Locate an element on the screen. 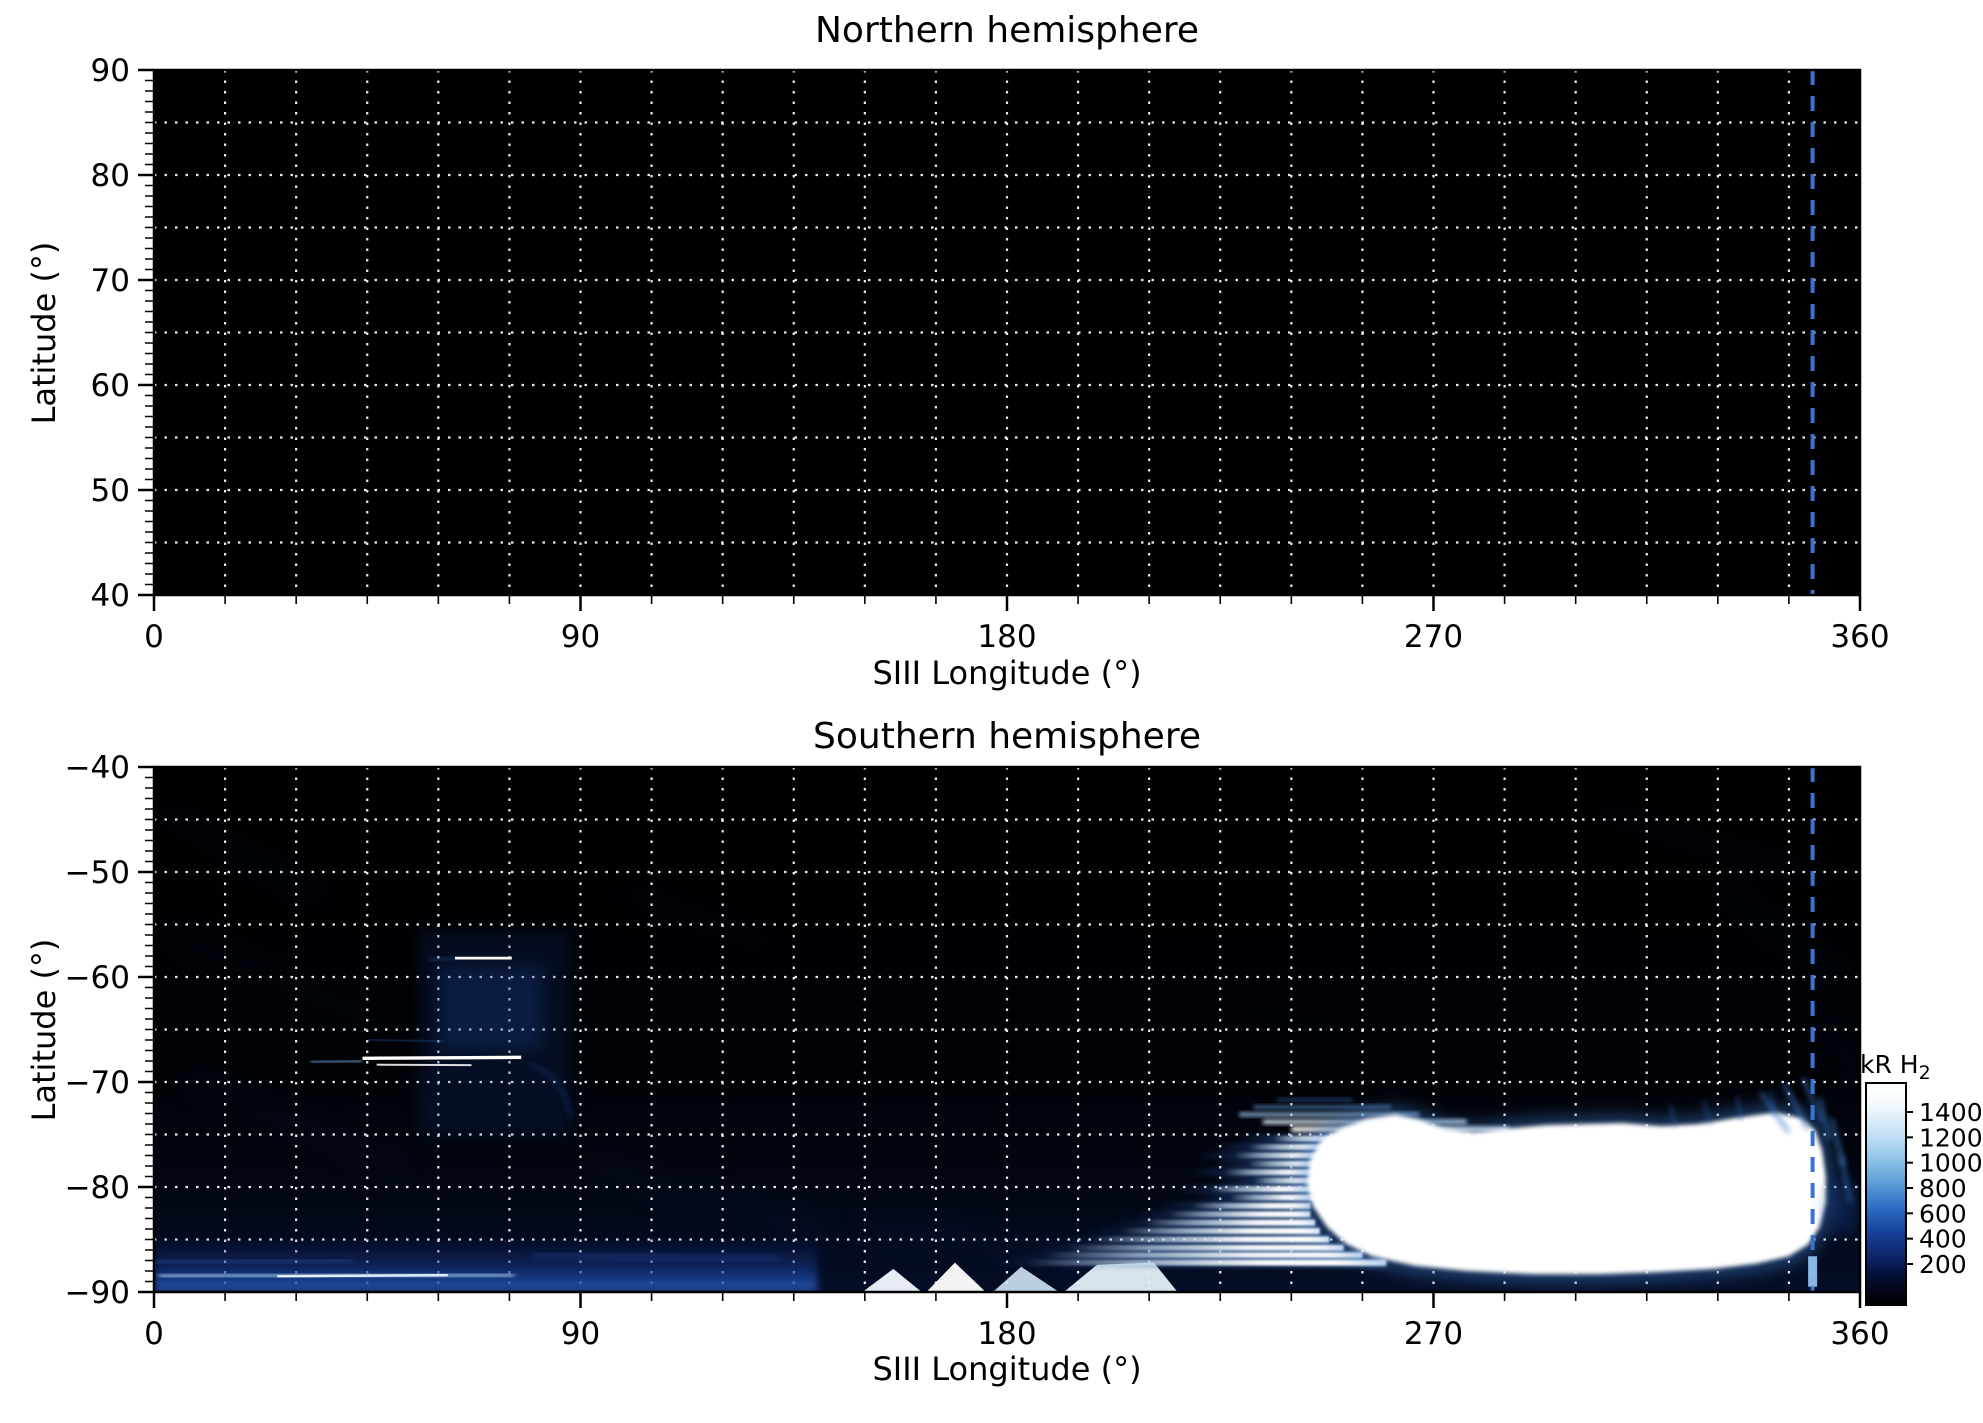  north-x-axis-label: SIII Longitude (°) is located at coordinates (1007, 673).